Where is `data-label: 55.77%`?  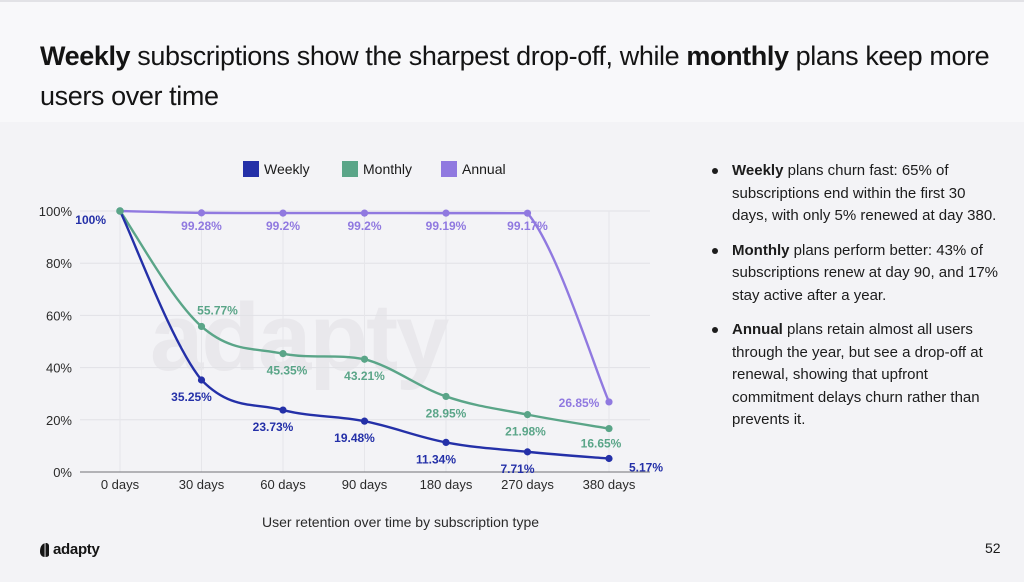
data-label: 55.77% is located at coordinates (217, 310).